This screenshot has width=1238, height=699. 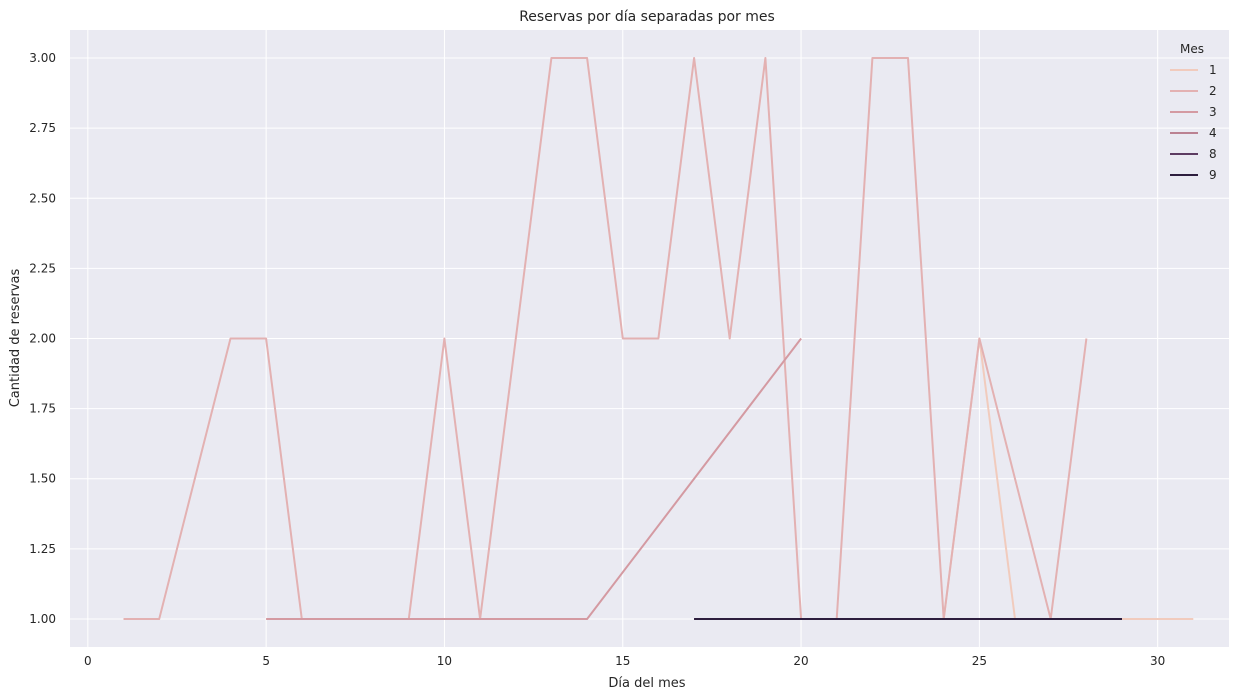 I want to click on legend-items: 1 2 3 4 8 9, so click(x=1193, y=122).